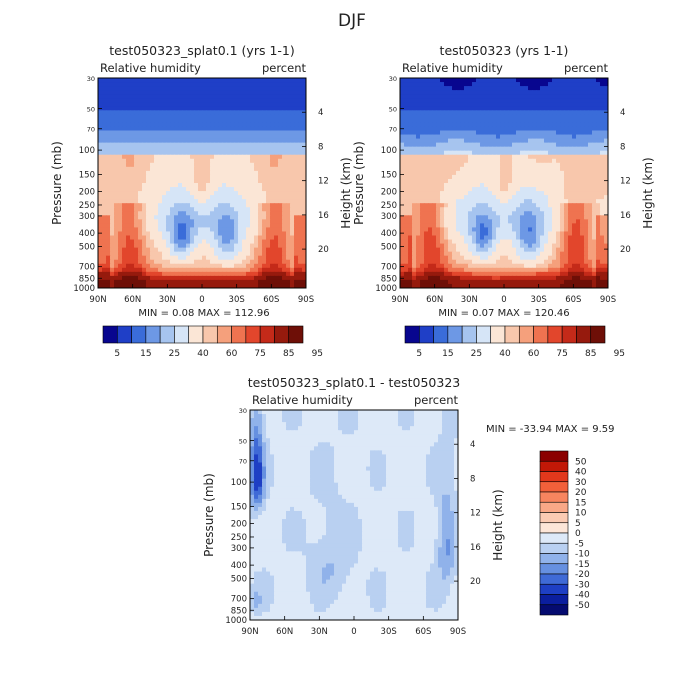 This screenshot has width=700, height=700. Describe the element at coordinates (87, 268) in the screenshot. I see `y-tick-label: 700` at that location.